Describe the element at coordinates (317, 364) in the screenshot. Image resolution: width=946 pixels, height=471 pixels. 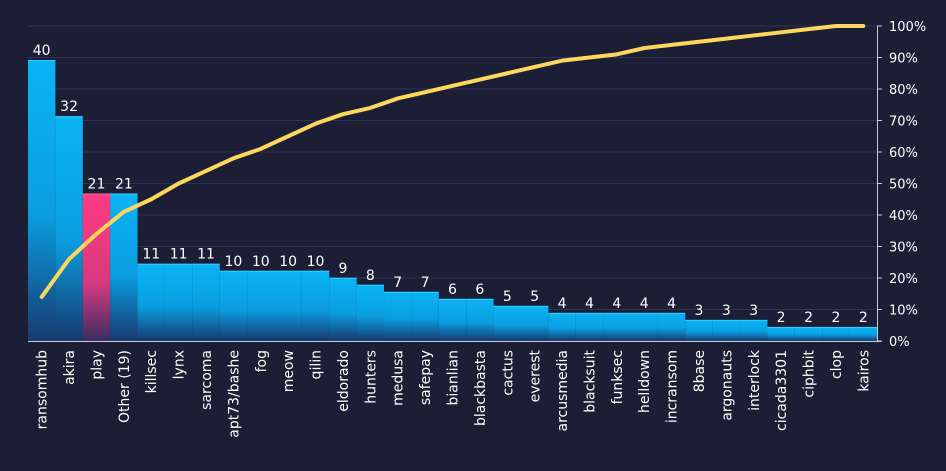
I see `category-label: qilin` at that location.